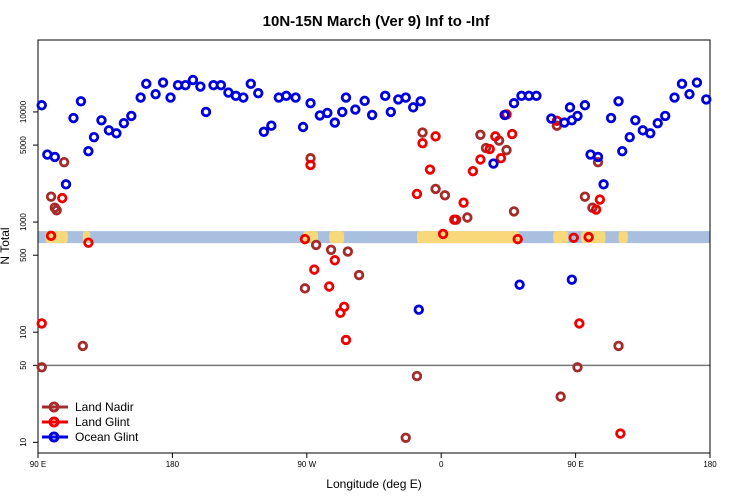 The height and width of the screenshot is (500, 750). Describe the element at coordinates (23, 222) in the screenshot. I see `y-tick-label-4: 1000` at that location.